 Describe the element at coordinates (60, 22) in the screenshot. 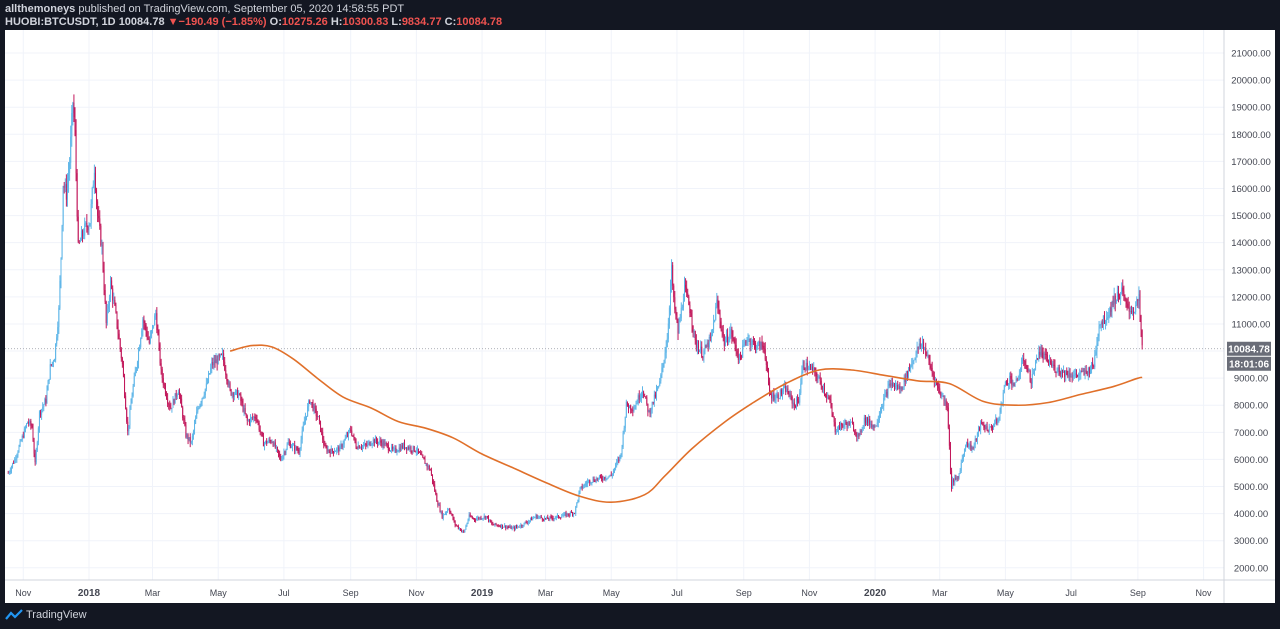

I see `symbol-label: HUOBI:BTCUSDT, 1D` at that location.